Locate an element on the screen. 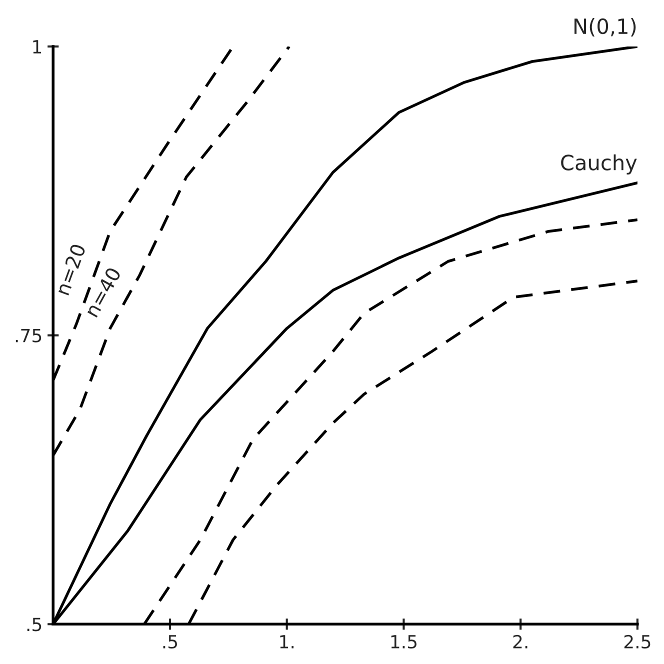  series-label: N(0,1) is located at coordinates (605, 27).